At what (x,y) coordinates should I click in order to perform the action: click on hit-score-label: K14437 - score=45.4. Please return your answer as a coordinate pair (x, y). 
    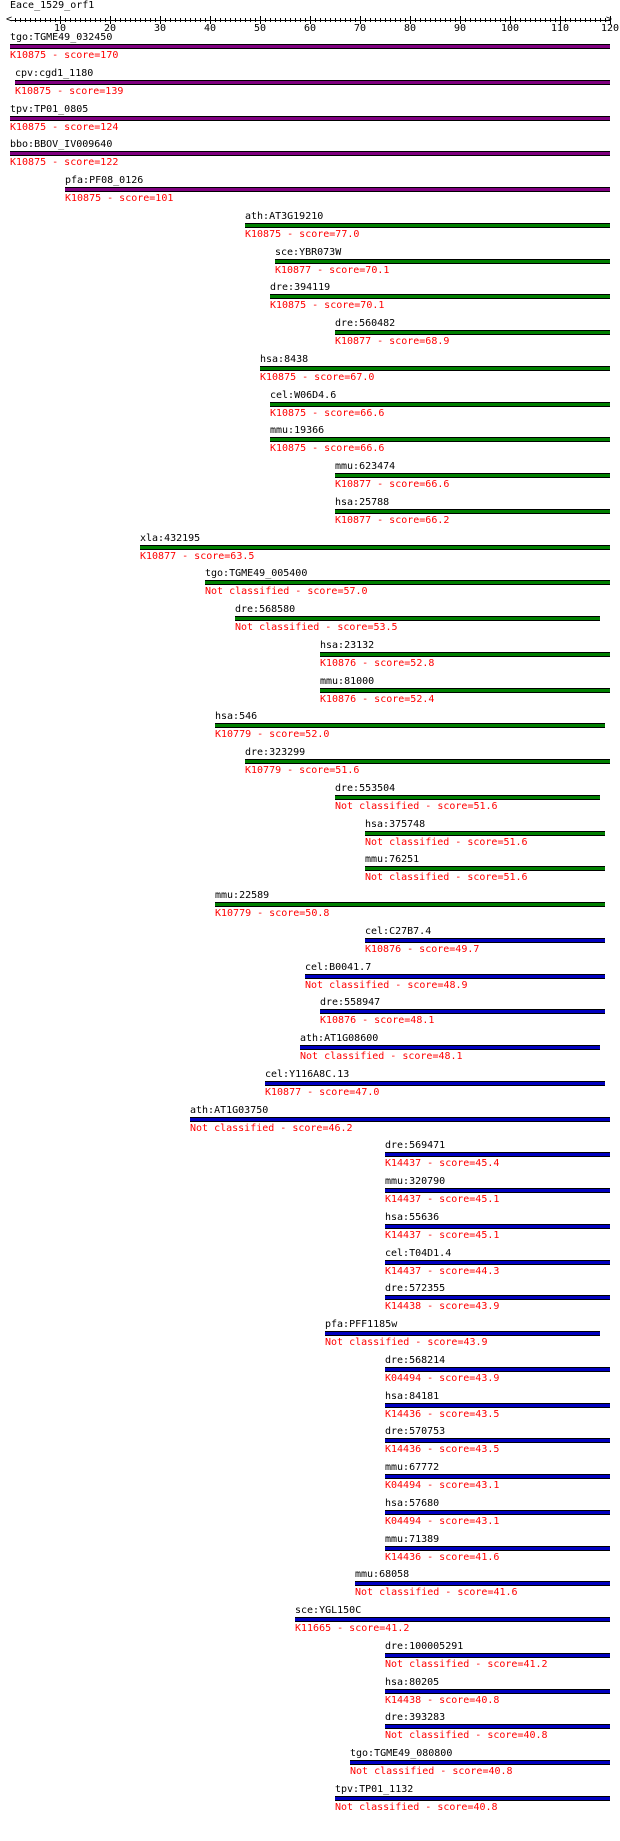
    Looking at the image, I should click on (442, 1164).